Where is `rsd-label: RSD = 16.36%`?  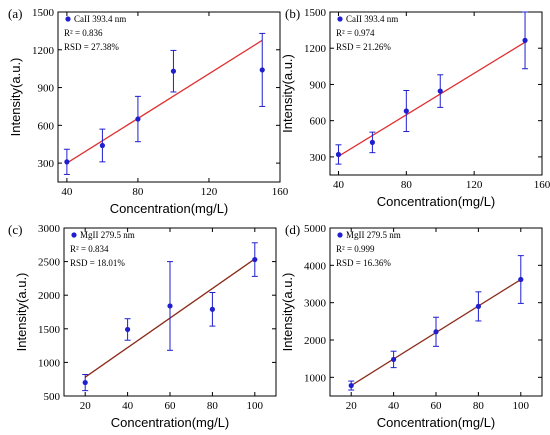 rsd-label: RSD = 16.36% is located at coordinates (363, 263).